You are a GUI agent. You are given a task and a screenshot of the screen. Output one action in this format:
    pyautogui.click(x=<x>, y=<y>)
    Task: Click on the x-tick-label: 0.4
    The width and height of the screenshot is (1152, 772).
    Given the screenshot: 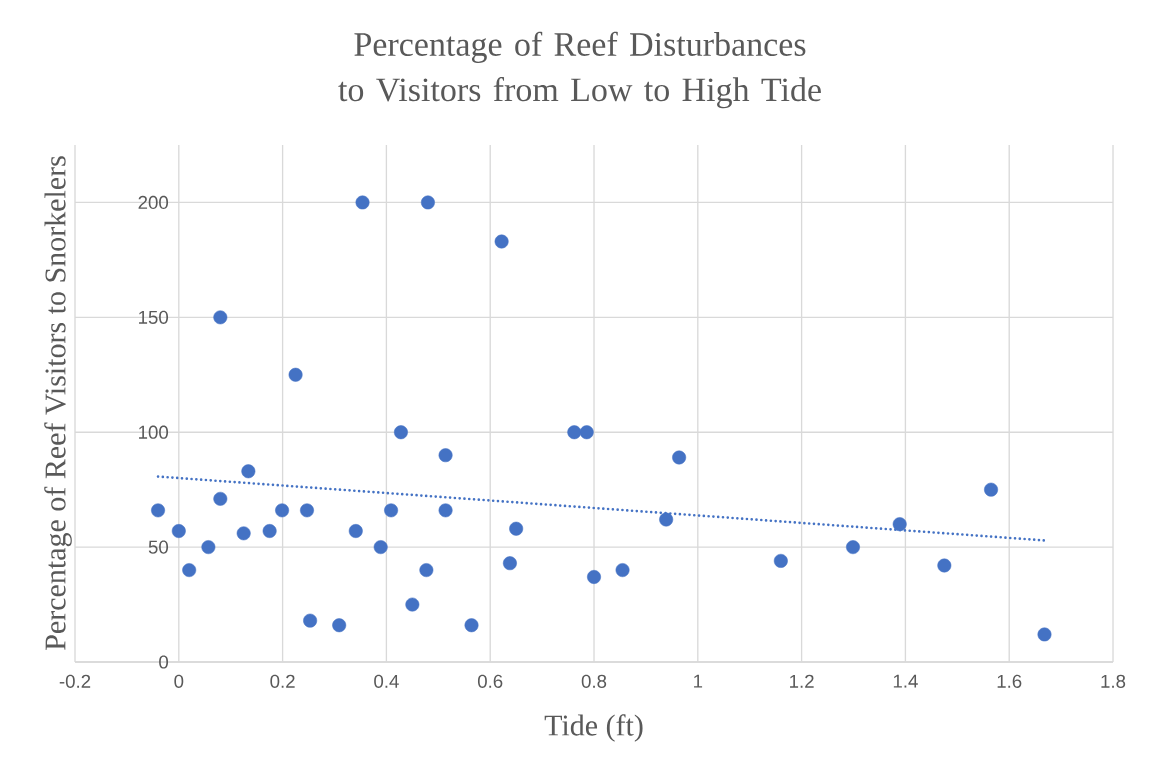 What is the action you would take?
    pyautogui.click(x=386, y=681)
    